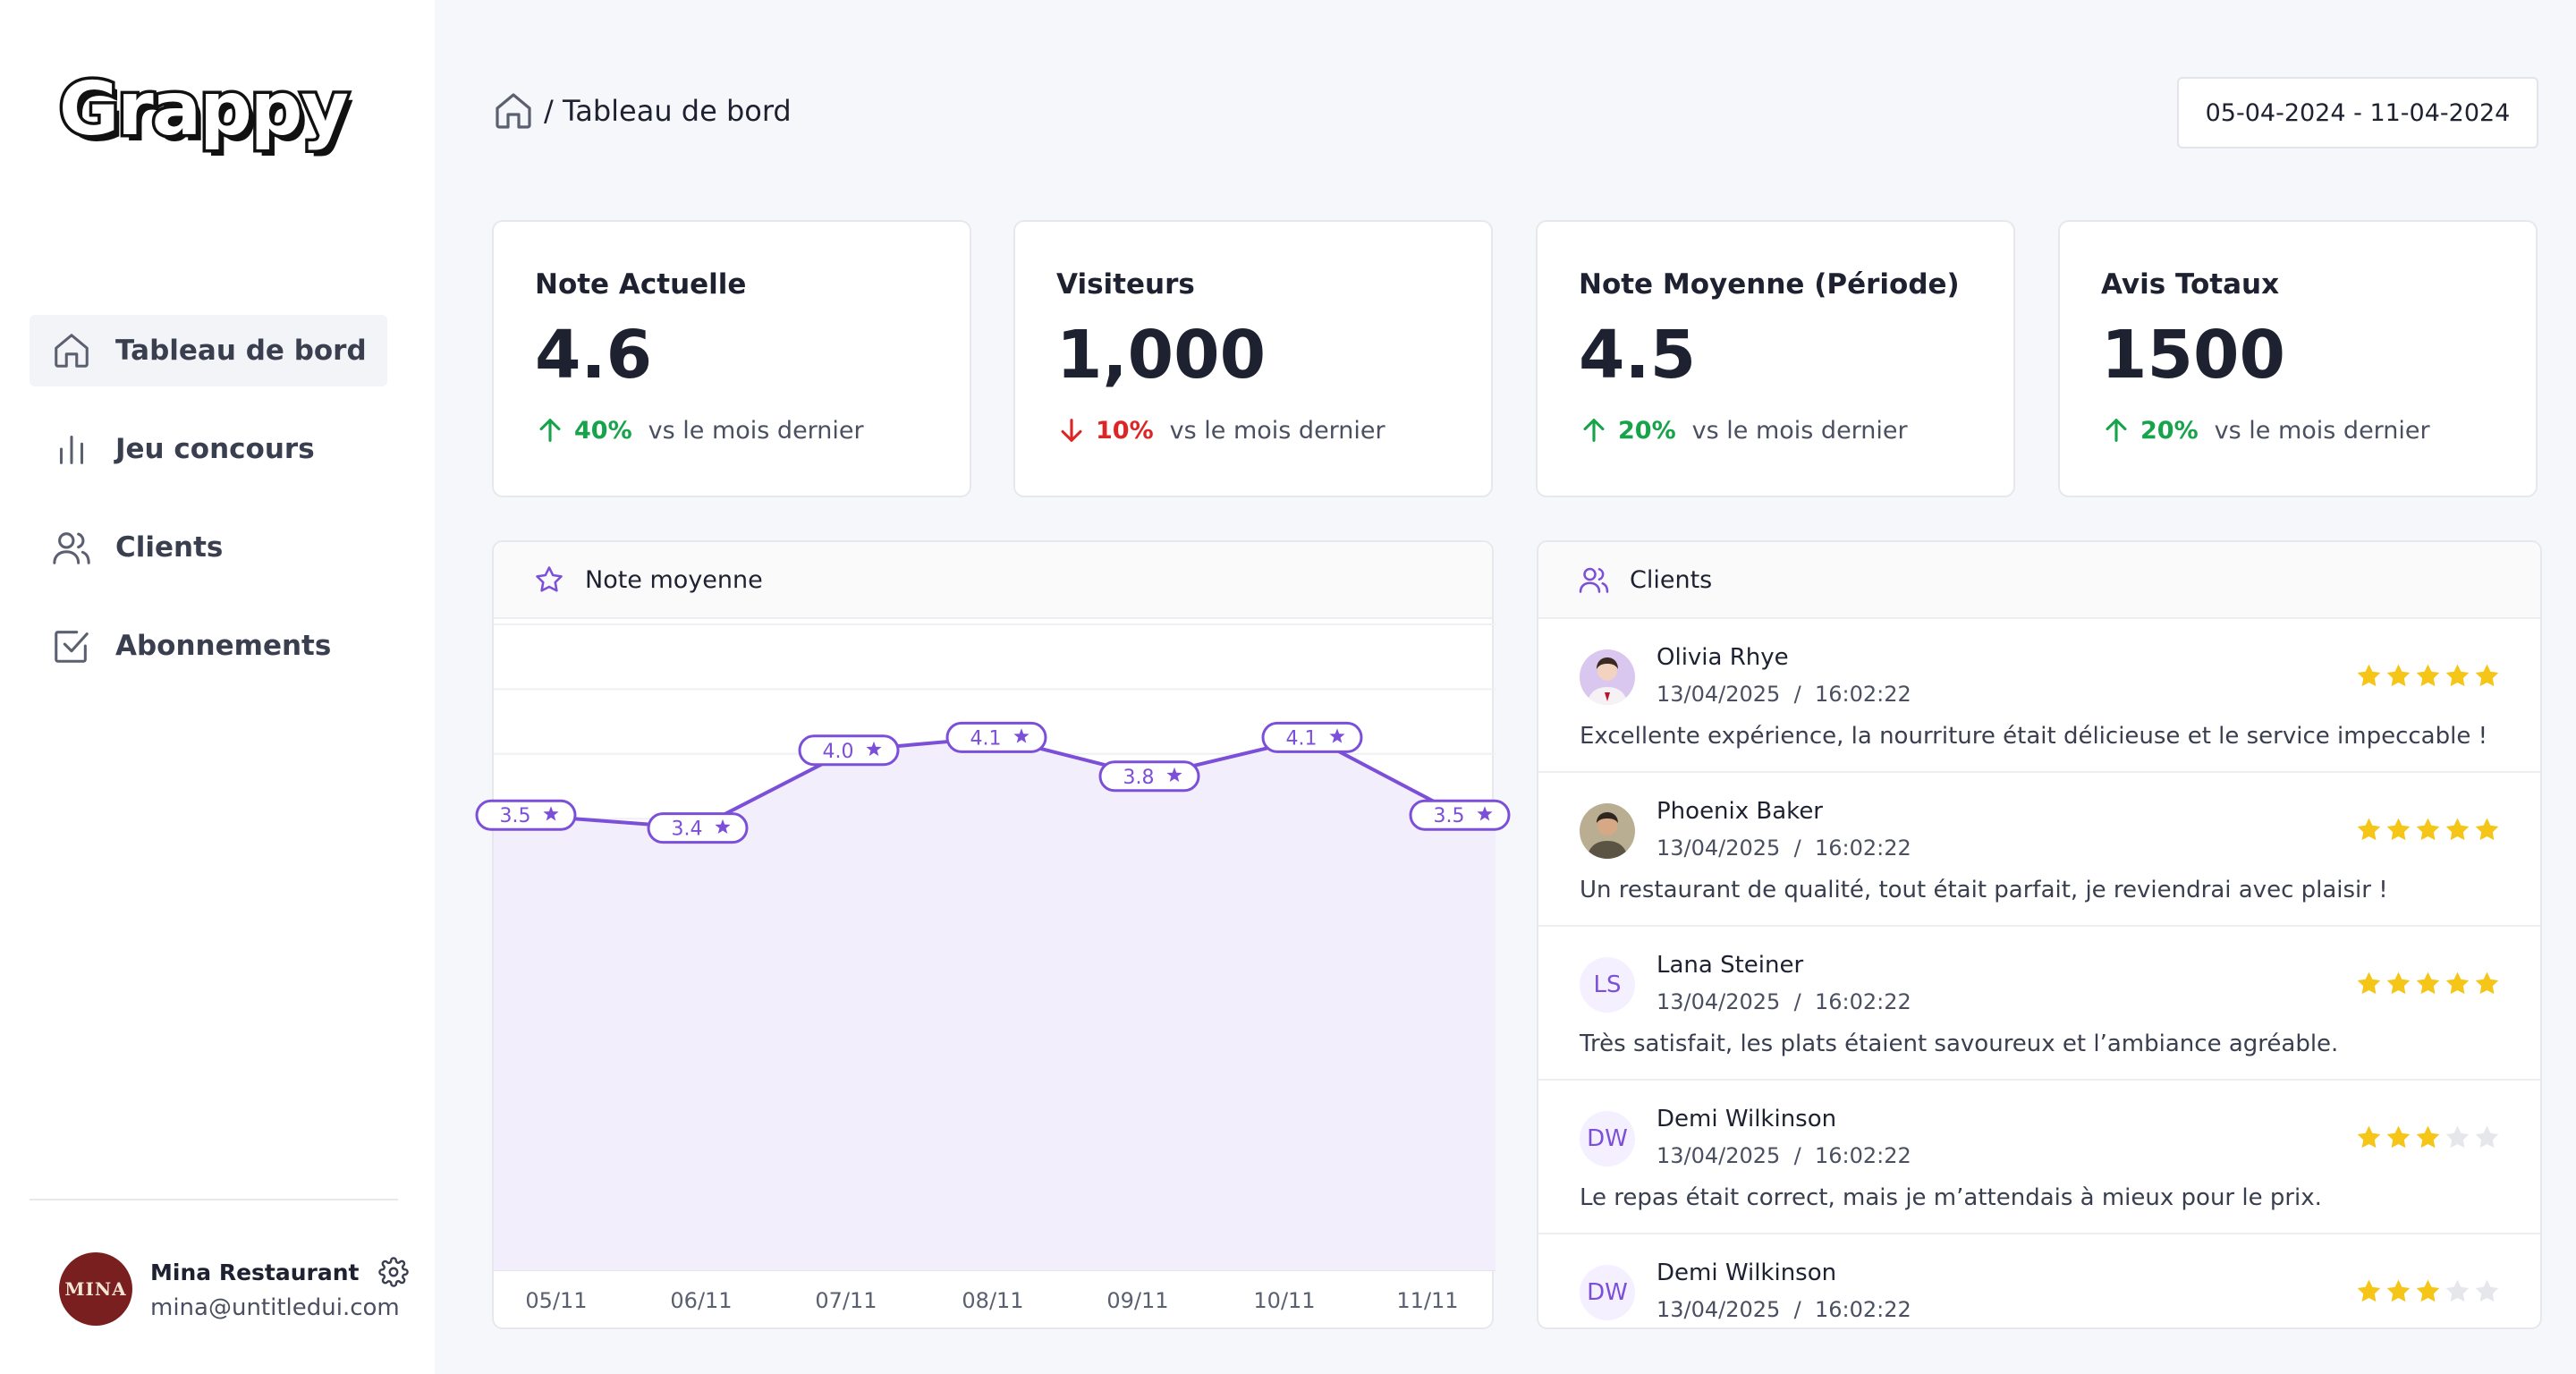 This screenshot has width=2576, height=1374. I want to click on review-date: 13/04/2025, so click(1719, 1309).